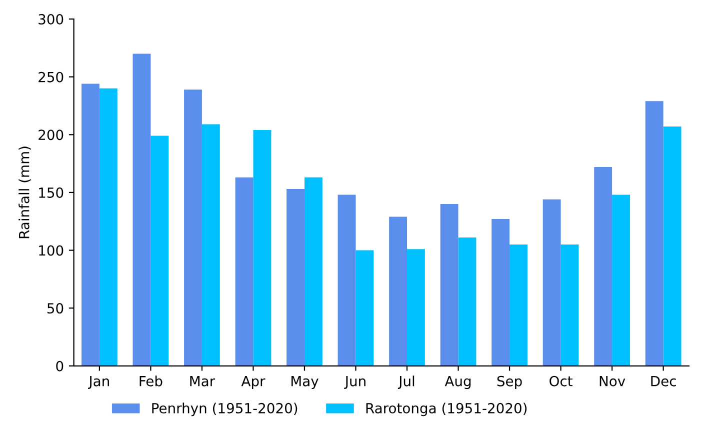 This screenshot has width=703, height=423. Describe the element at coordinates (203, 381) in the screenshot. I see `x-tick-label: Mar` at that location.